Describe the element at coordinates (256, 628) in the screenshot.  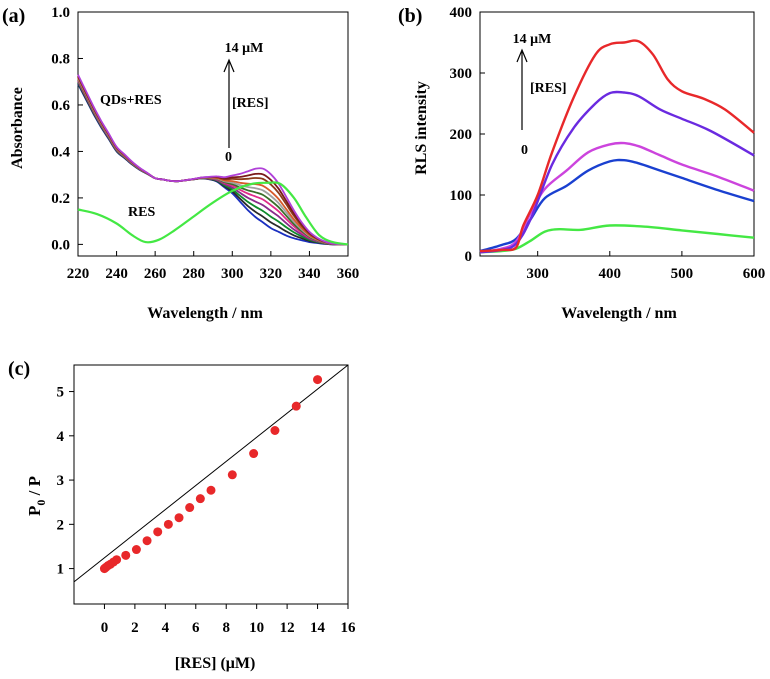
I see `panel-c-xtick-label: 10` at that location.